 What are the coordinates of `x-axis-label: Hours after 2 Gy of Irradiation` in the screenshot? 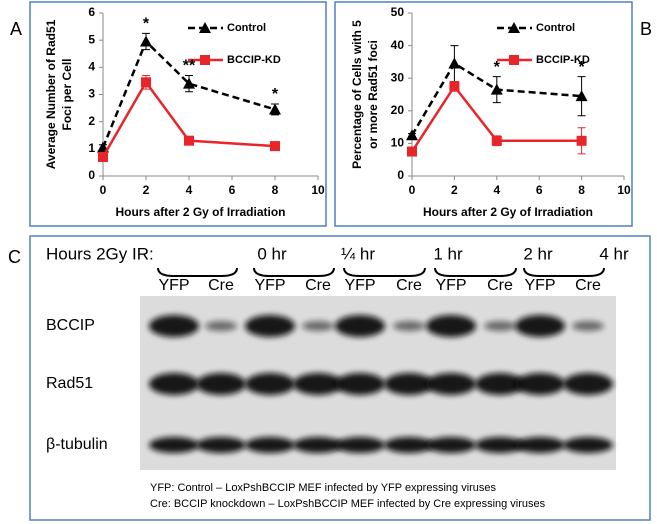 It's located at (508, 212).